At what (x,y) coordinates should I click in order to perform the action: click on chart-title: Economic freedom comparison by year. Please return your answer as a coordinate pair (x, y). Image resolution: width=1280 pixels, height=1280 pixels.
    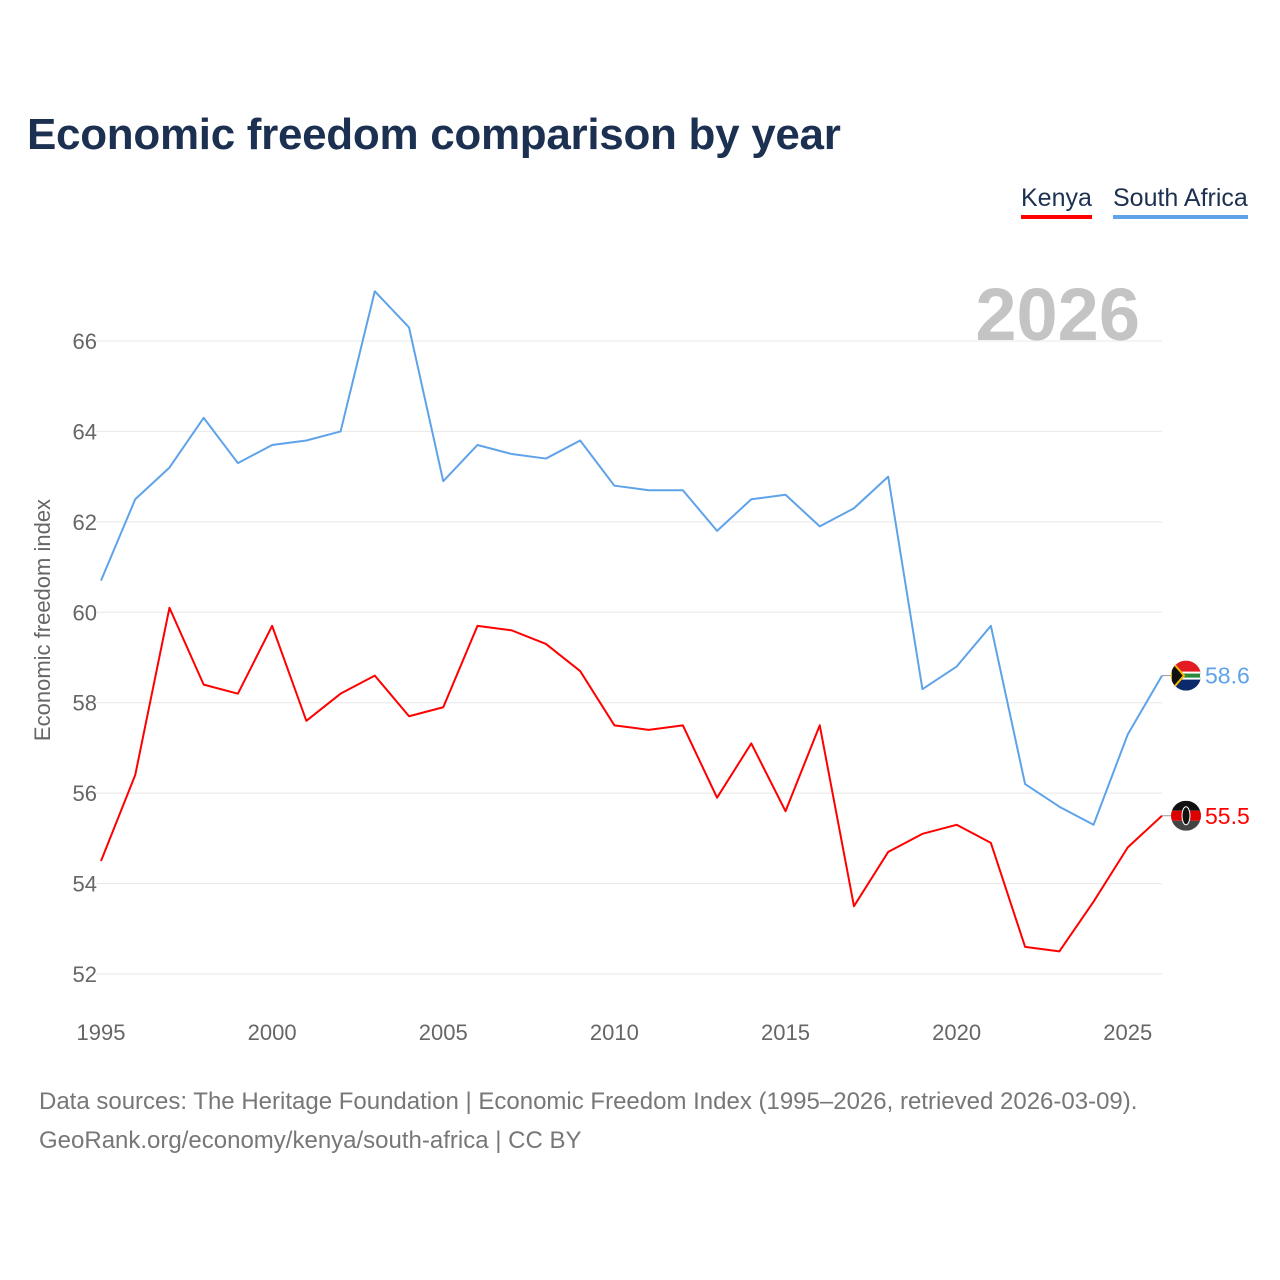
    Looking at the image, I should click on (434, 134).